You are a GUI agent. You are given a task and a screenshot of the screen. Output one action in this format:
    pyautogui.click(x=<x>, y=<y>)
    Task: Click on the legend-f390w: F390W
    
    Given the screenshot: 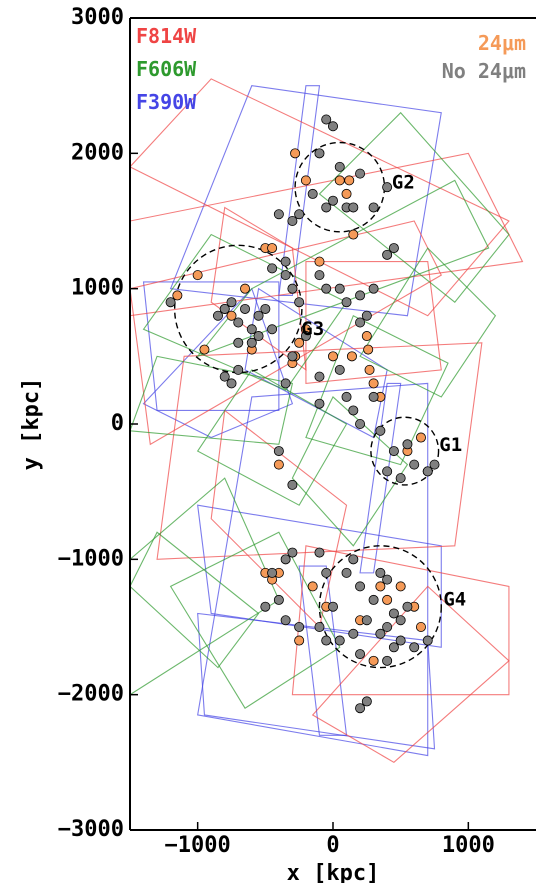 What is the action you would take?
    pyautogui.click(x=166, y=102)
    